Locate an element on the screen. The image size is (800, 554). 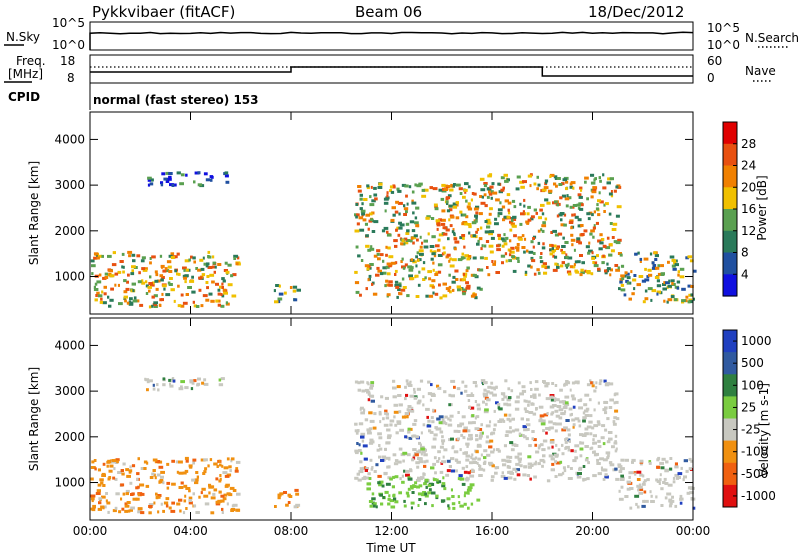
y-tick-label: 1000 is located at coordinates (69, 483).